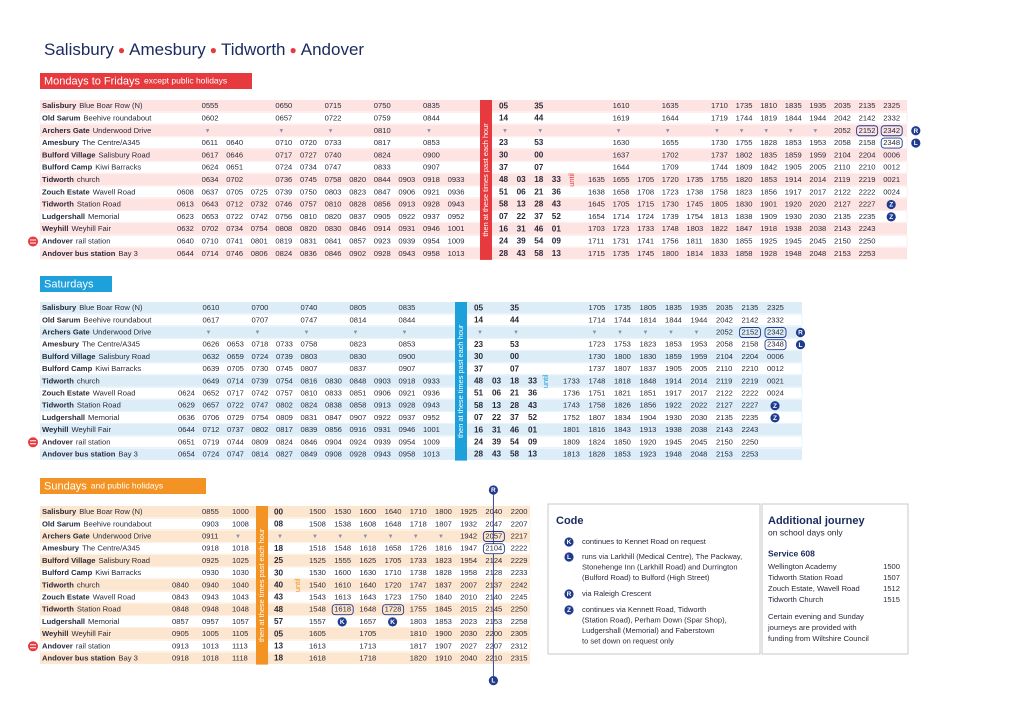 The height and width of the screenshot is (726, 1020). Describe the element at coordinates (235, 405) in the screenshot. I see `time: 0722` at that location.